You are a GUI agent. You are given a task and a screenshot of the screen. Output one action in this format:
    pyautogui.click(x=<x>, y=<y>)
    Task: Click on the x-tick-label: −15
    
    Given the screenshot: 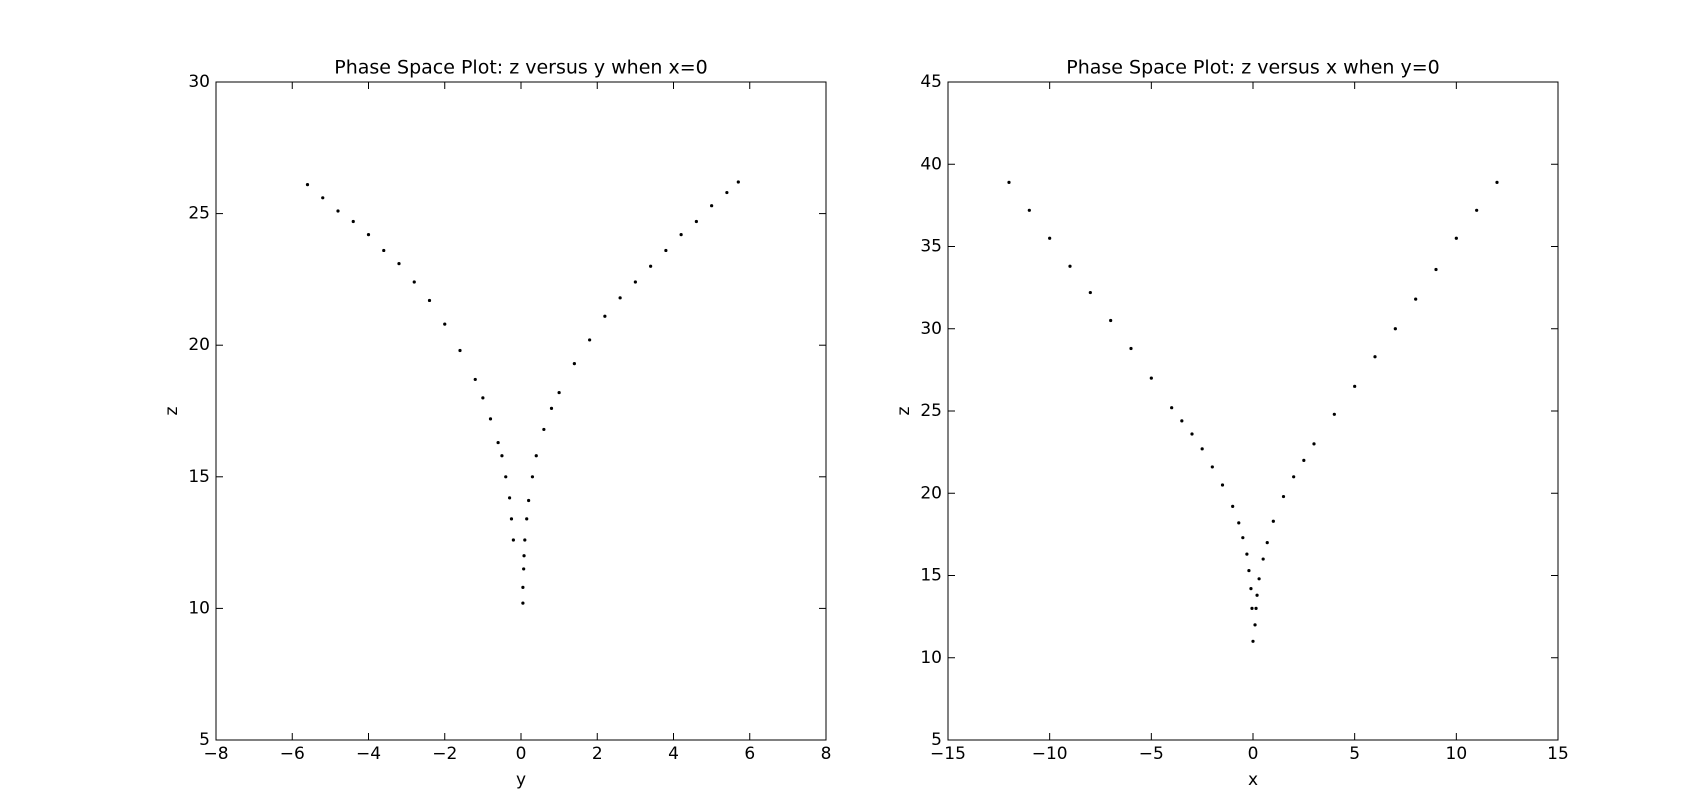 What is the action you would take?
    pyautogui.click(x=948, y=754)
    